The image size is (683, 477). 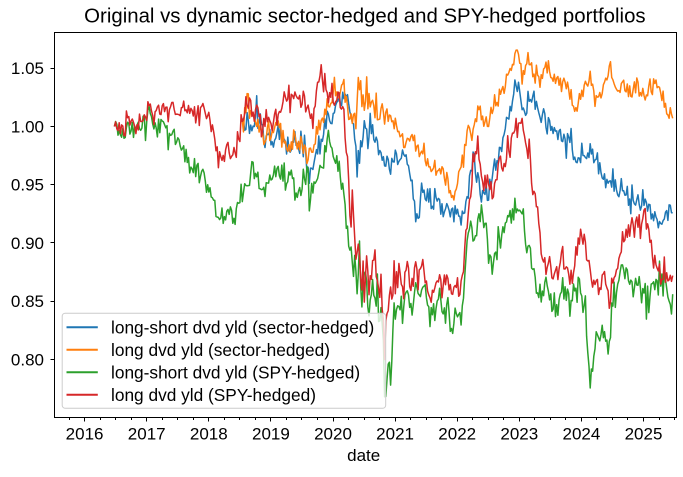 I want to click on svg-text: long dvd yld (sector-hedged), so click(x=220, y=350).